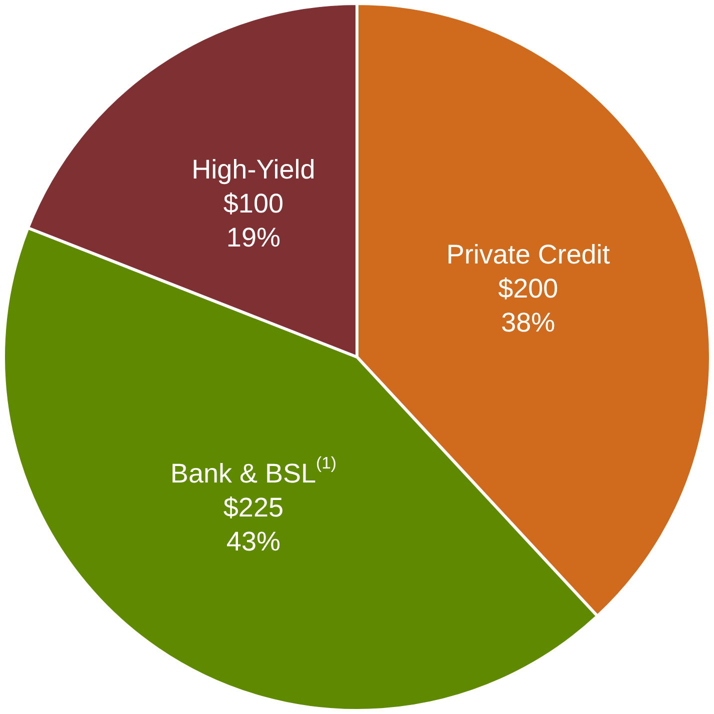 Image resolution: width=714 pixels, height=714 pixels. Describe the element at coordinates (528, 305) in the screenshot. I see `data-label: $200 38%` at that location.